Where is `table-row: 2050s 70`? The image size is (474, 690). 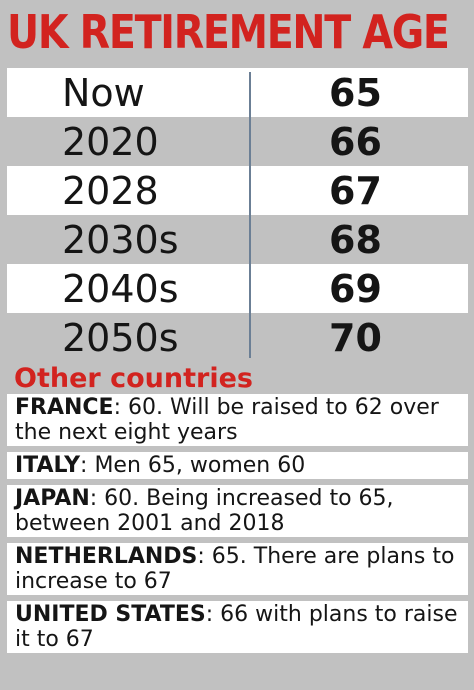
table-row: 2050s 70 is located at coordinates (237, 337).